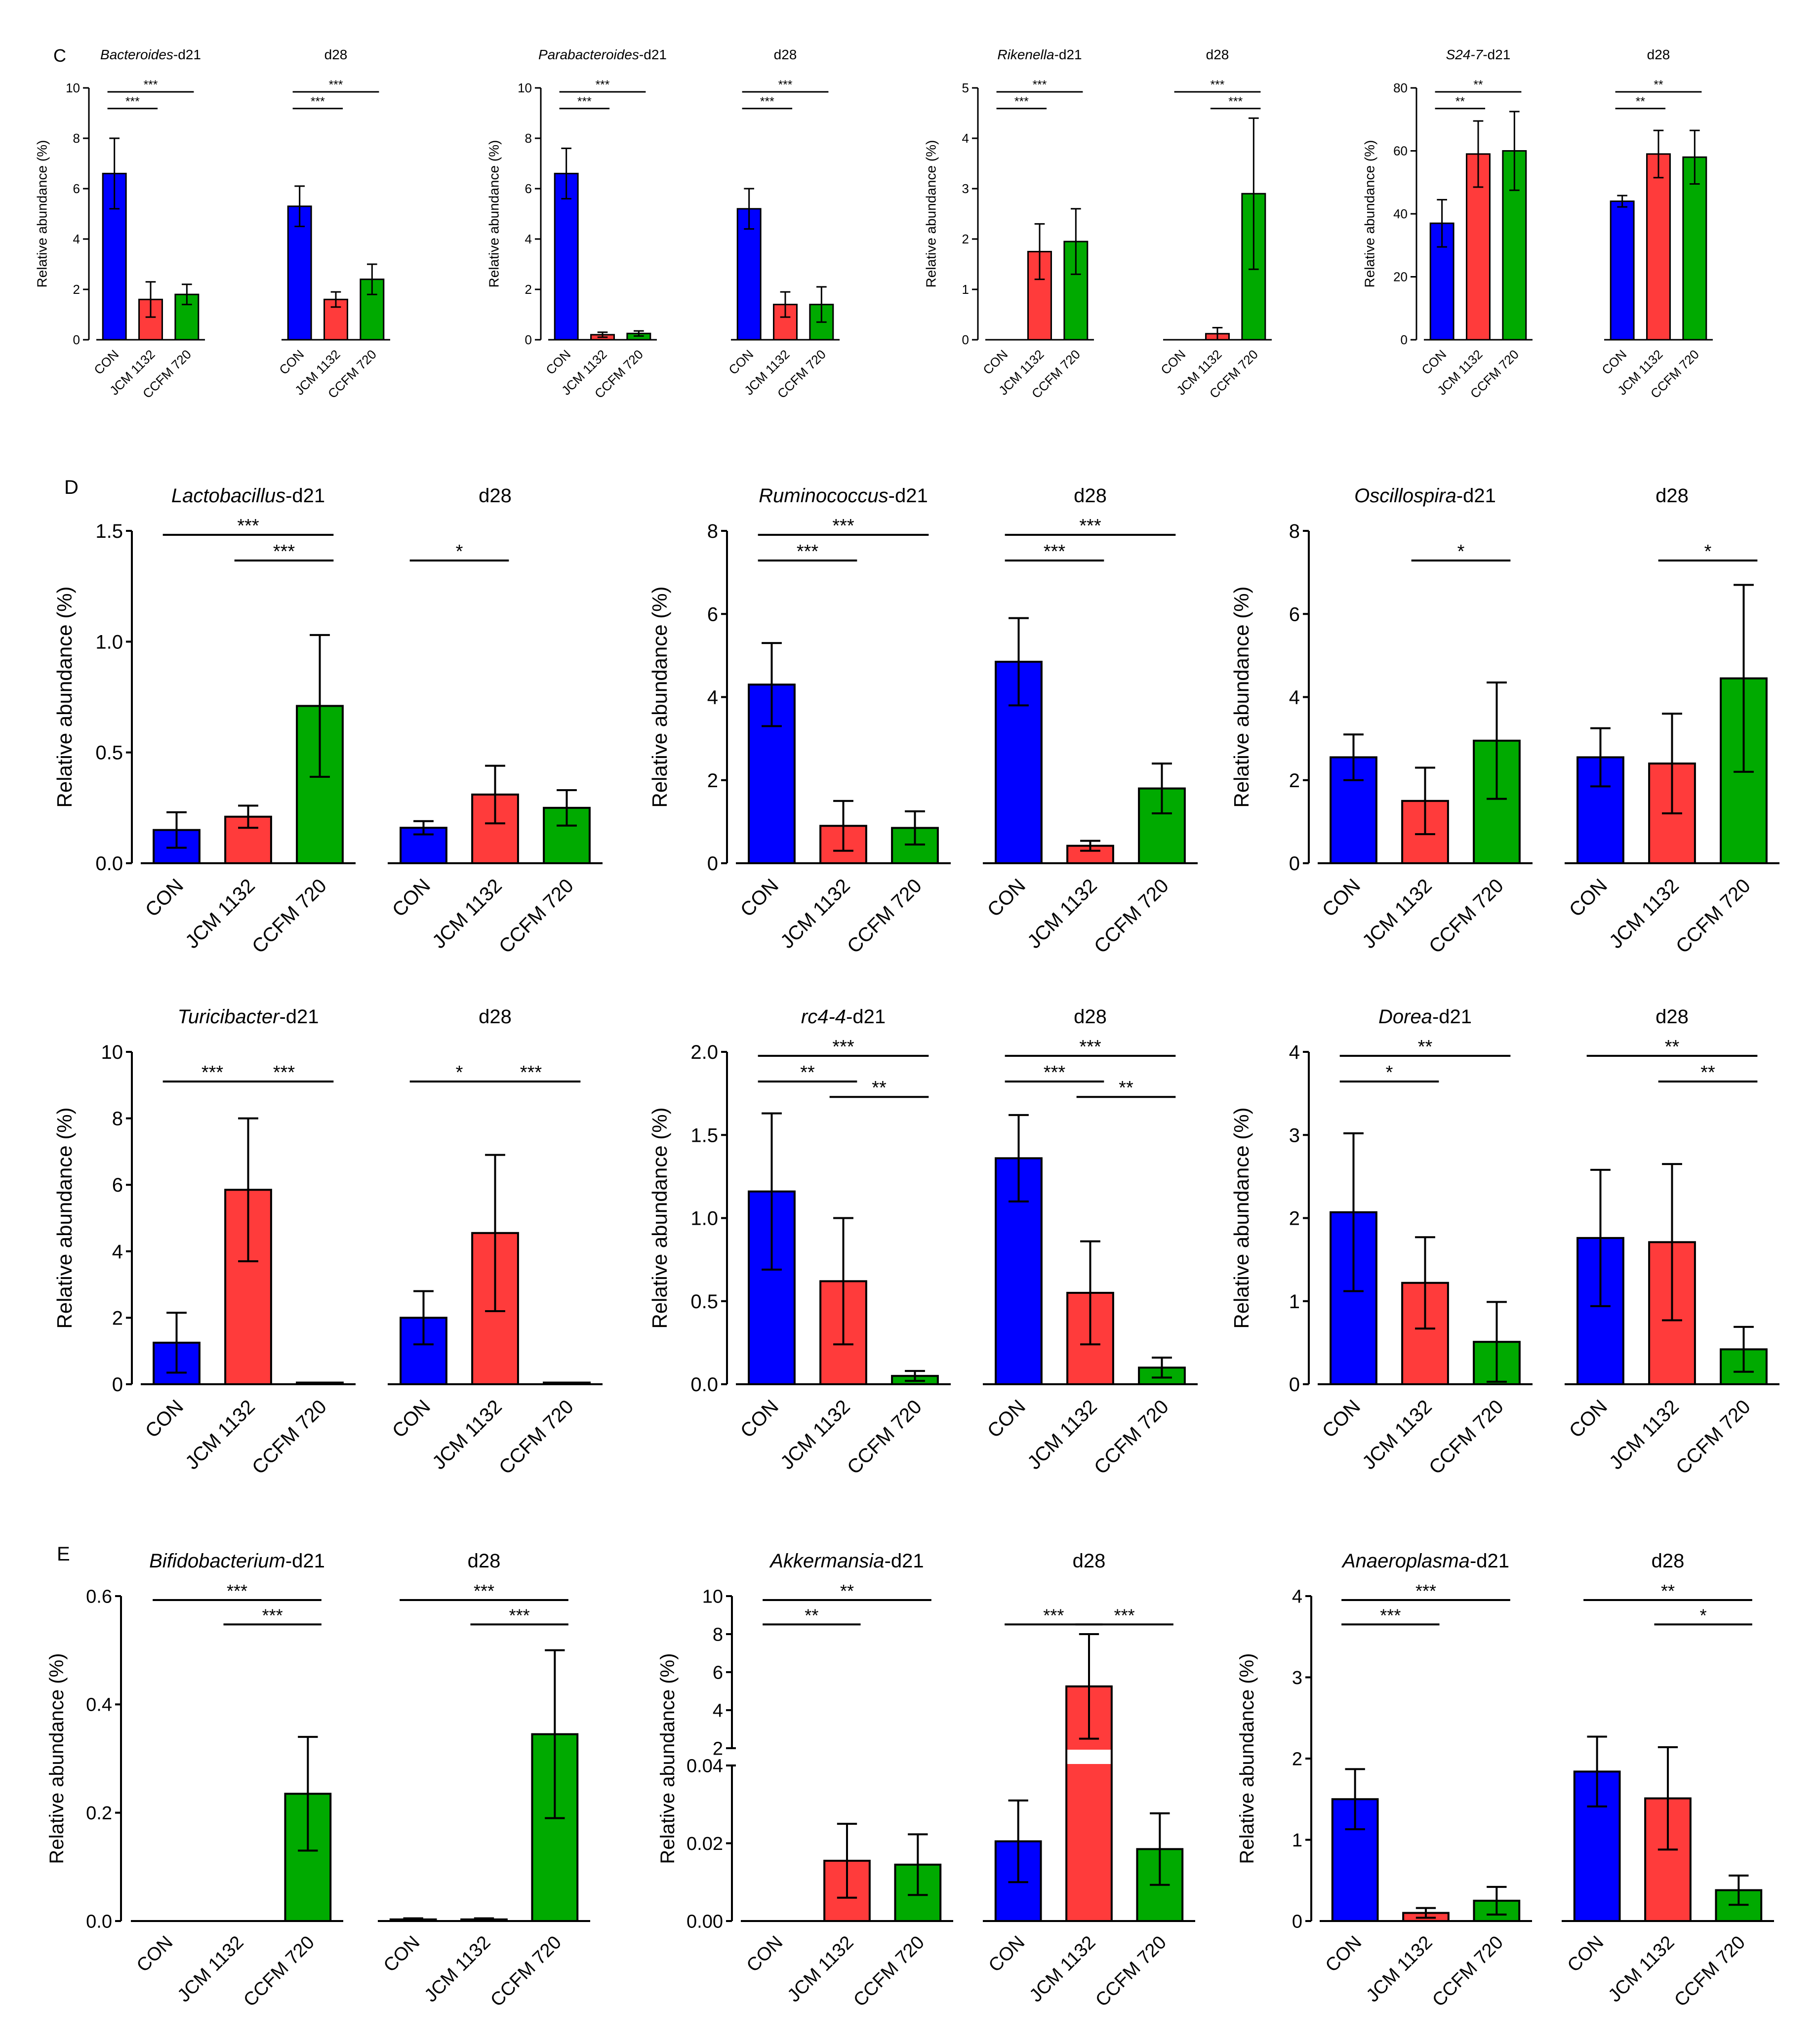 This screenshot has width=1817, height=2044. I want to click on panel-label-D: D, so click(71, 488).